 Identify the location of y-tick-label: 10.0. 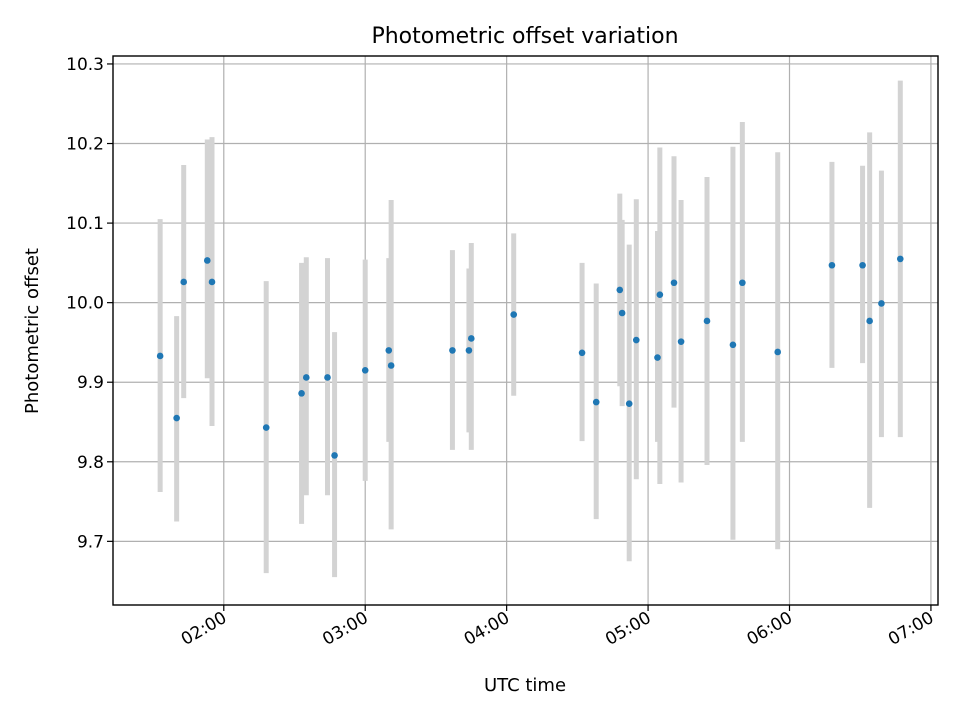
(85, 304).